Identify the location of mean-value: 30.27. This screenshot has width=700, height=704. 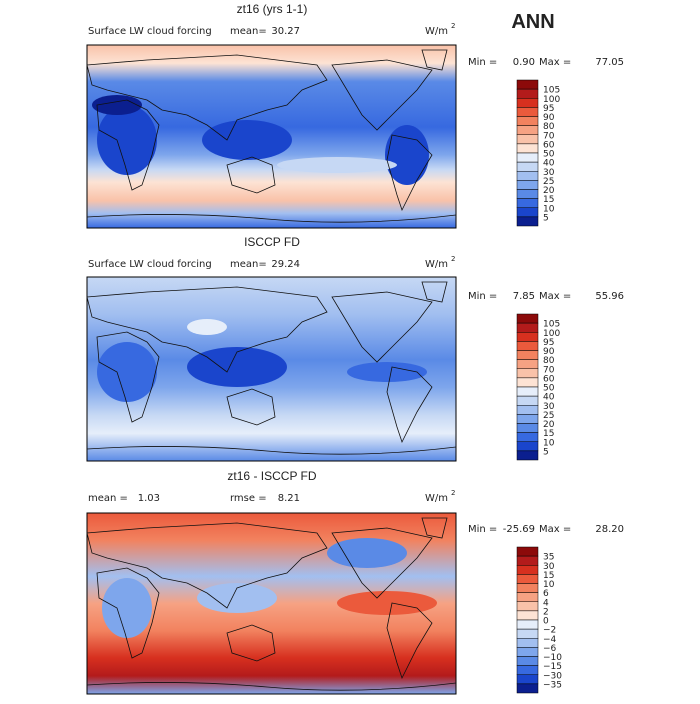
(285, 31).